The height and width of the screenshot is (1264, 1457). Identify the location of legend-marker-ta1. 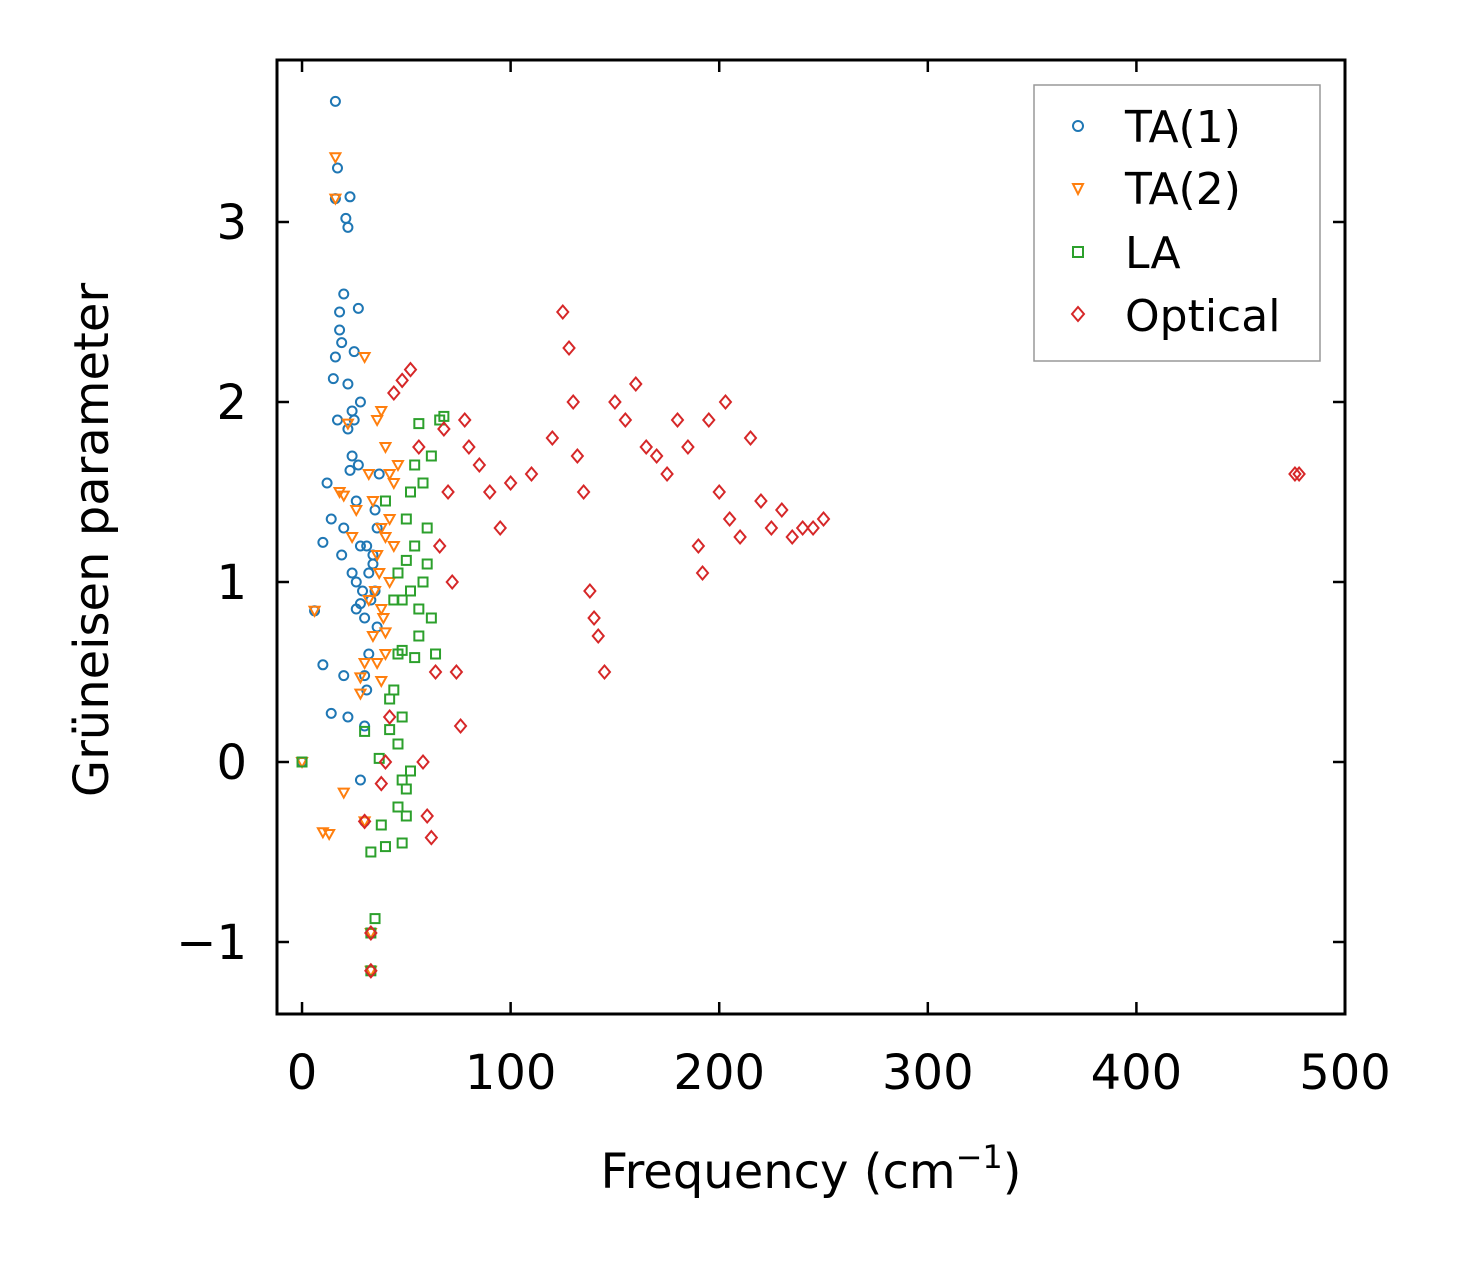
(1078, 126).